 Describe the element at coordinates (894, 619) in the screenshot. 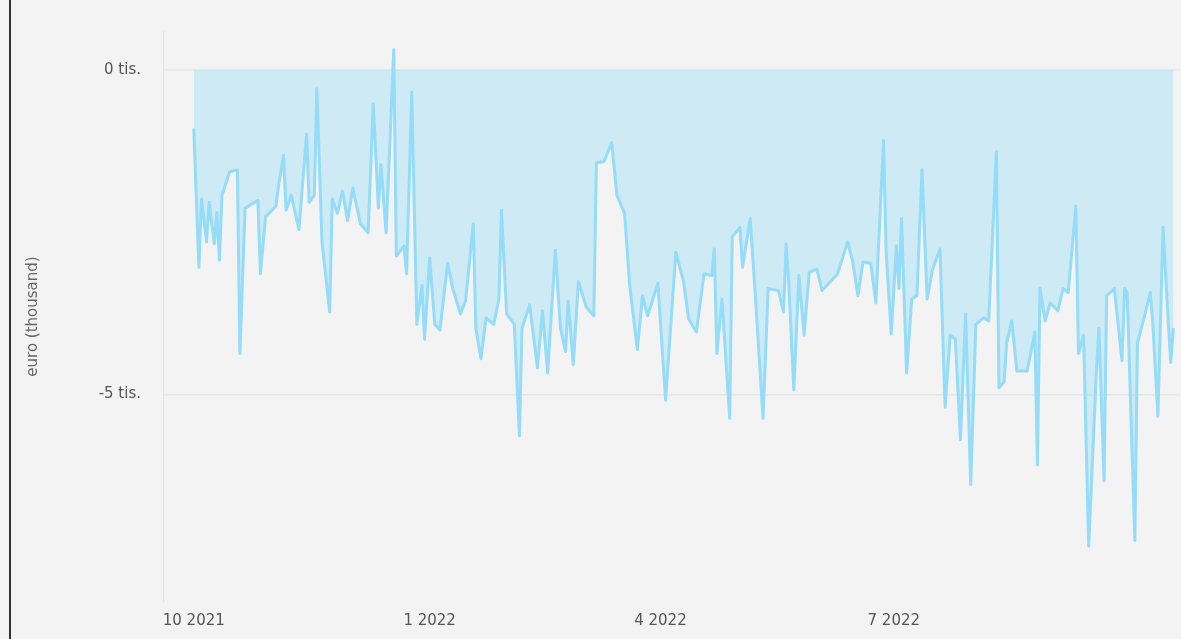

I see `x-tick-label: 7 2022` at that location.